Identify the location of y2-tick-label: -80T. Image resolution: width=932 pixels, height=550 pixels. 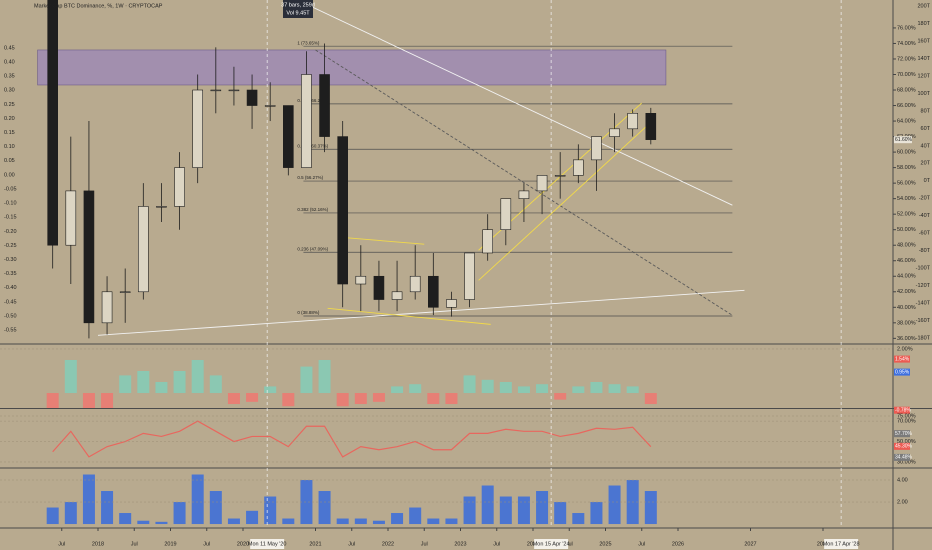
(925, 251).